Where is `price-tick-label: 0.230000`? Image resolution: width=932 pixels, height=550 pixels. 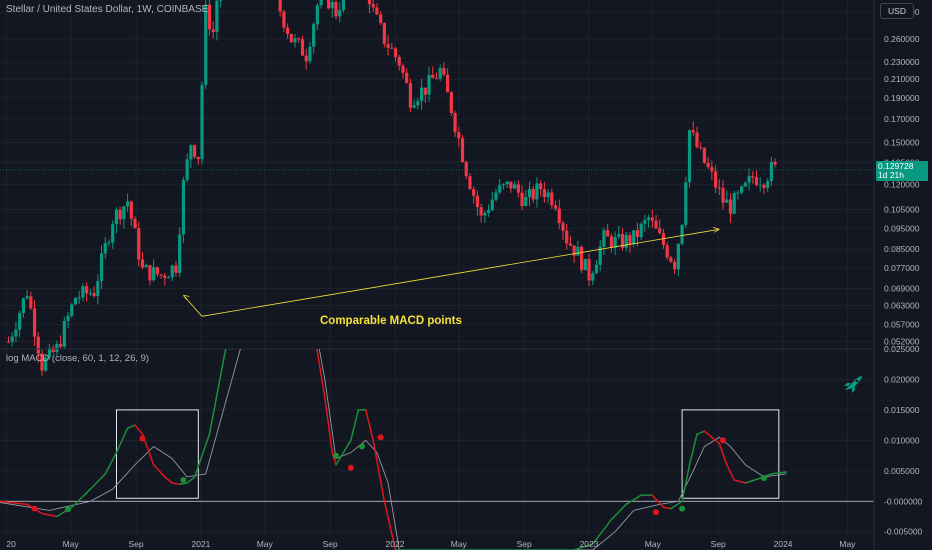 price-tick-label: 0.230000 is located at coordinates (902, 62).